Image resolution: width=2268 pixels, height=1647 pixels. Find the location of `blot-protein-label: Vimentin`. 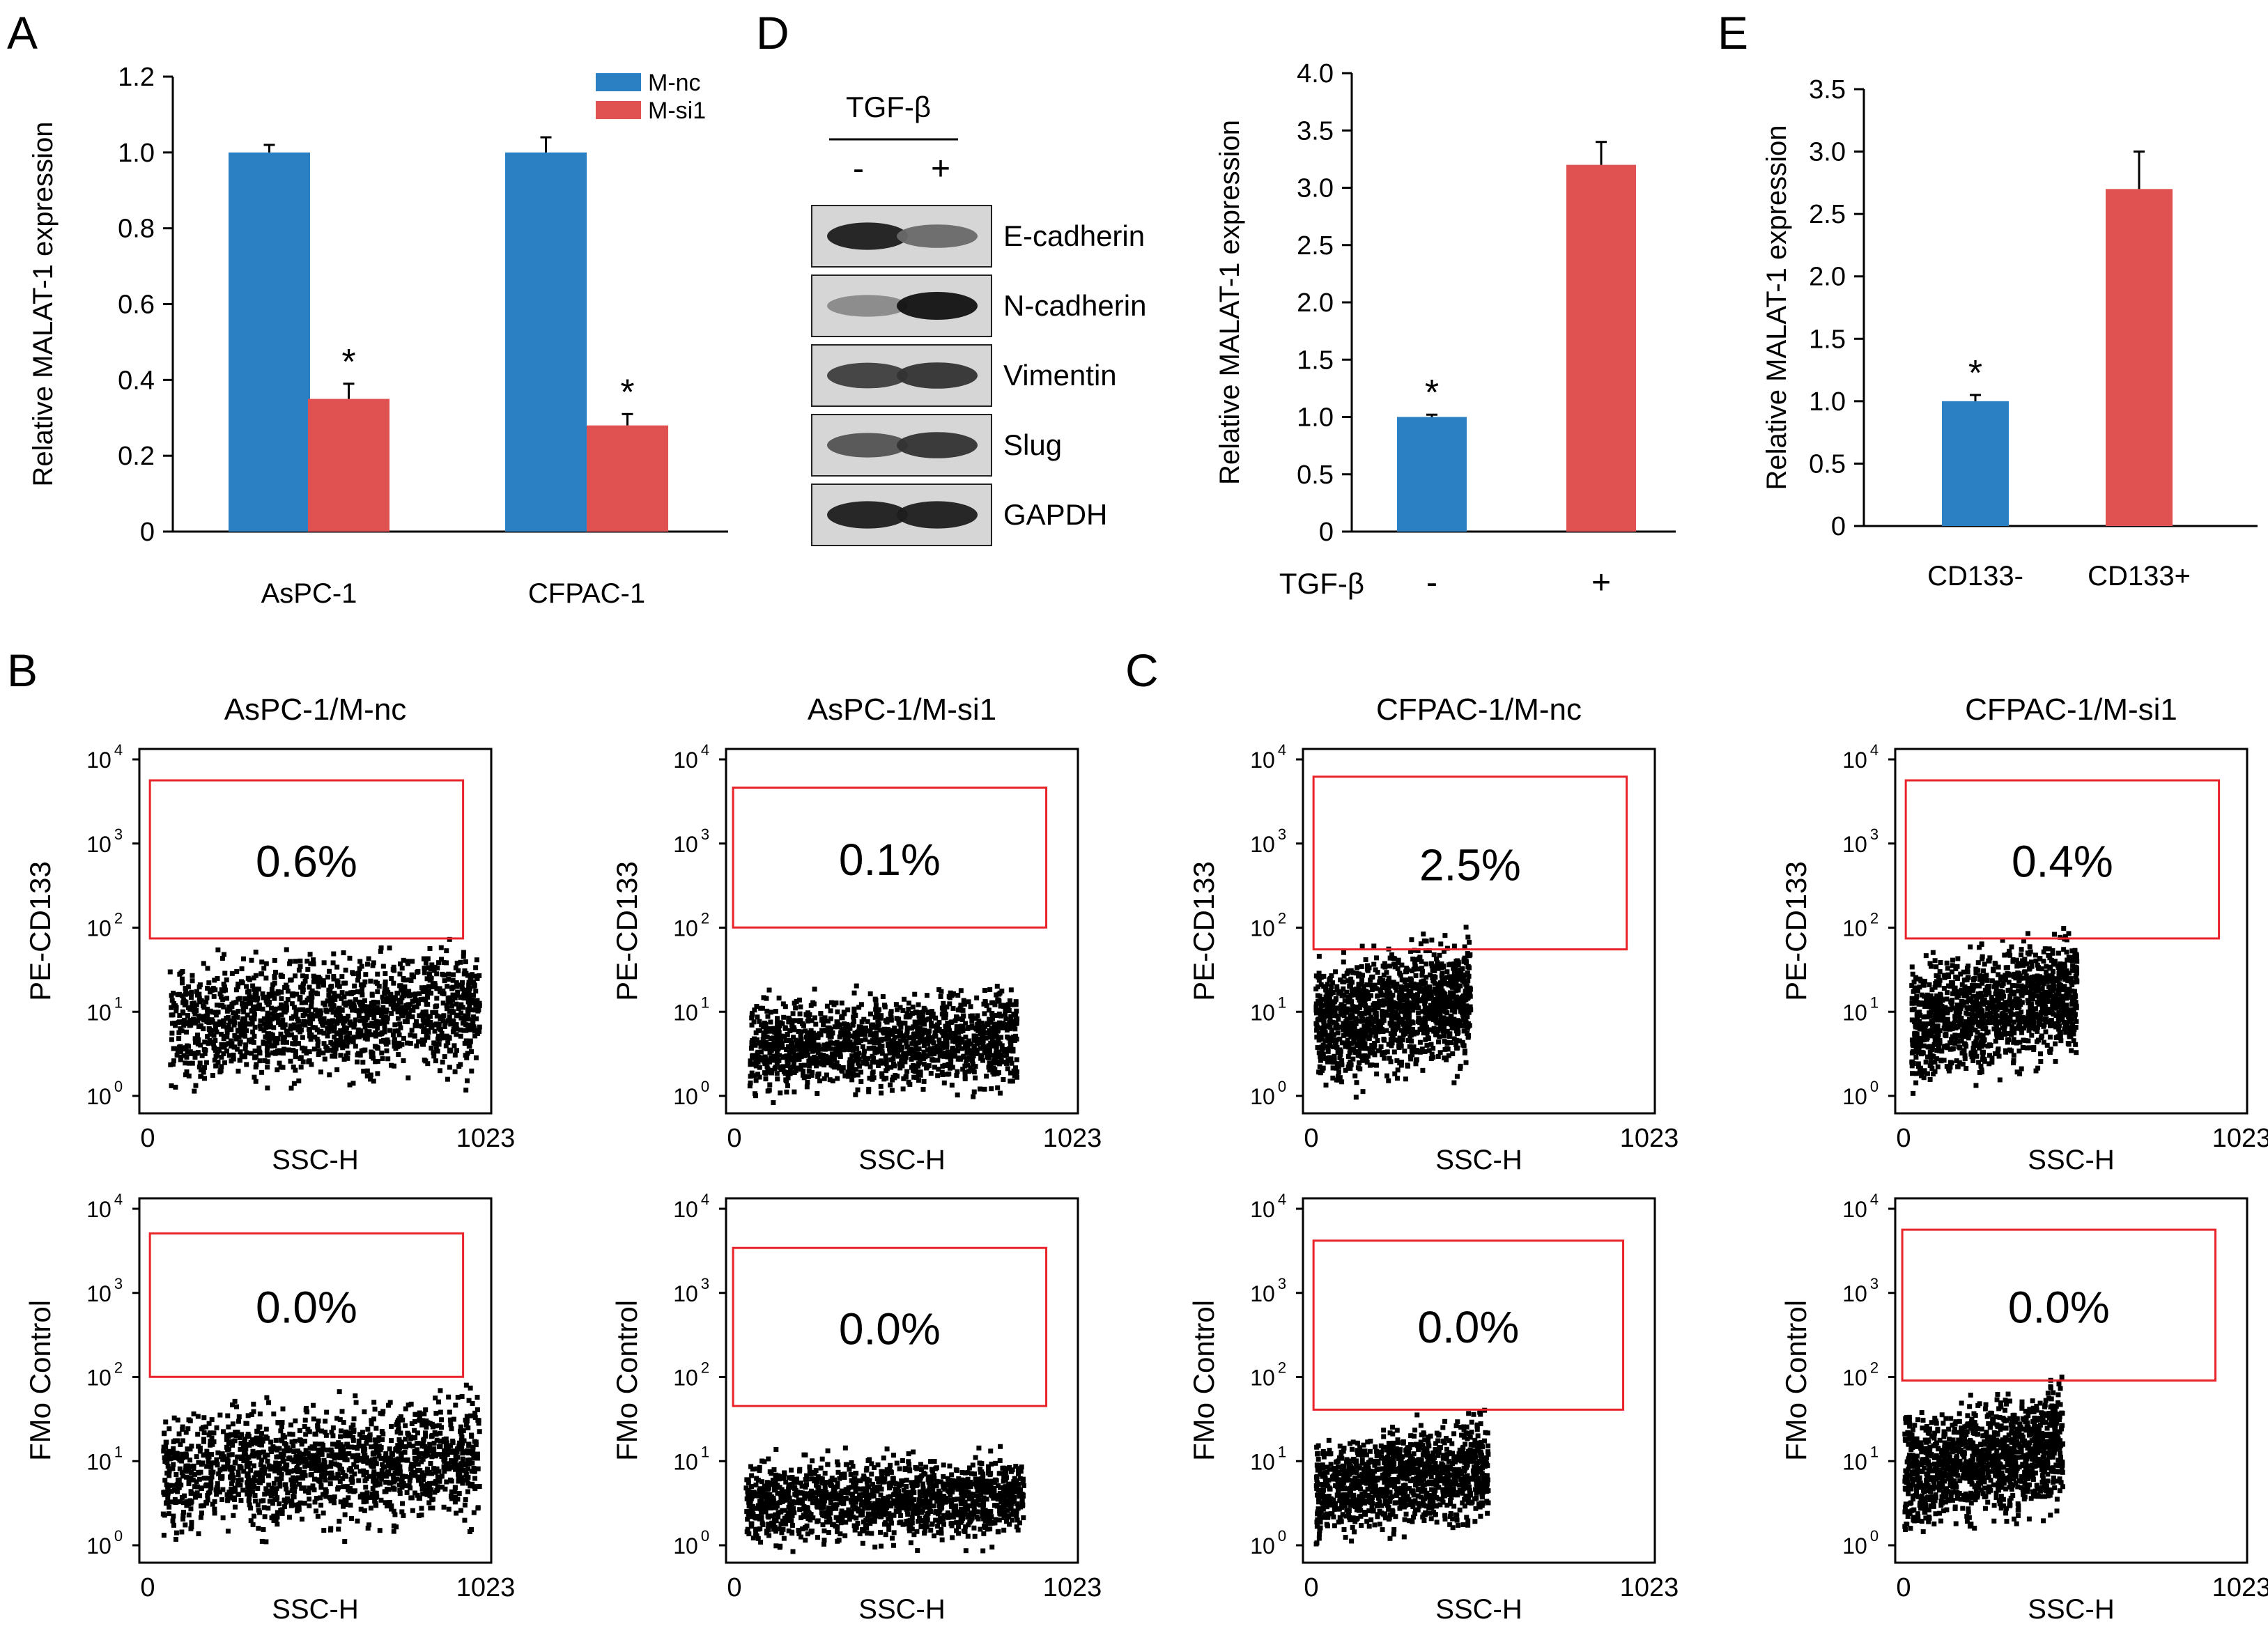

blot-protein-label: Vimentin is located at coordinates (1060, 375).